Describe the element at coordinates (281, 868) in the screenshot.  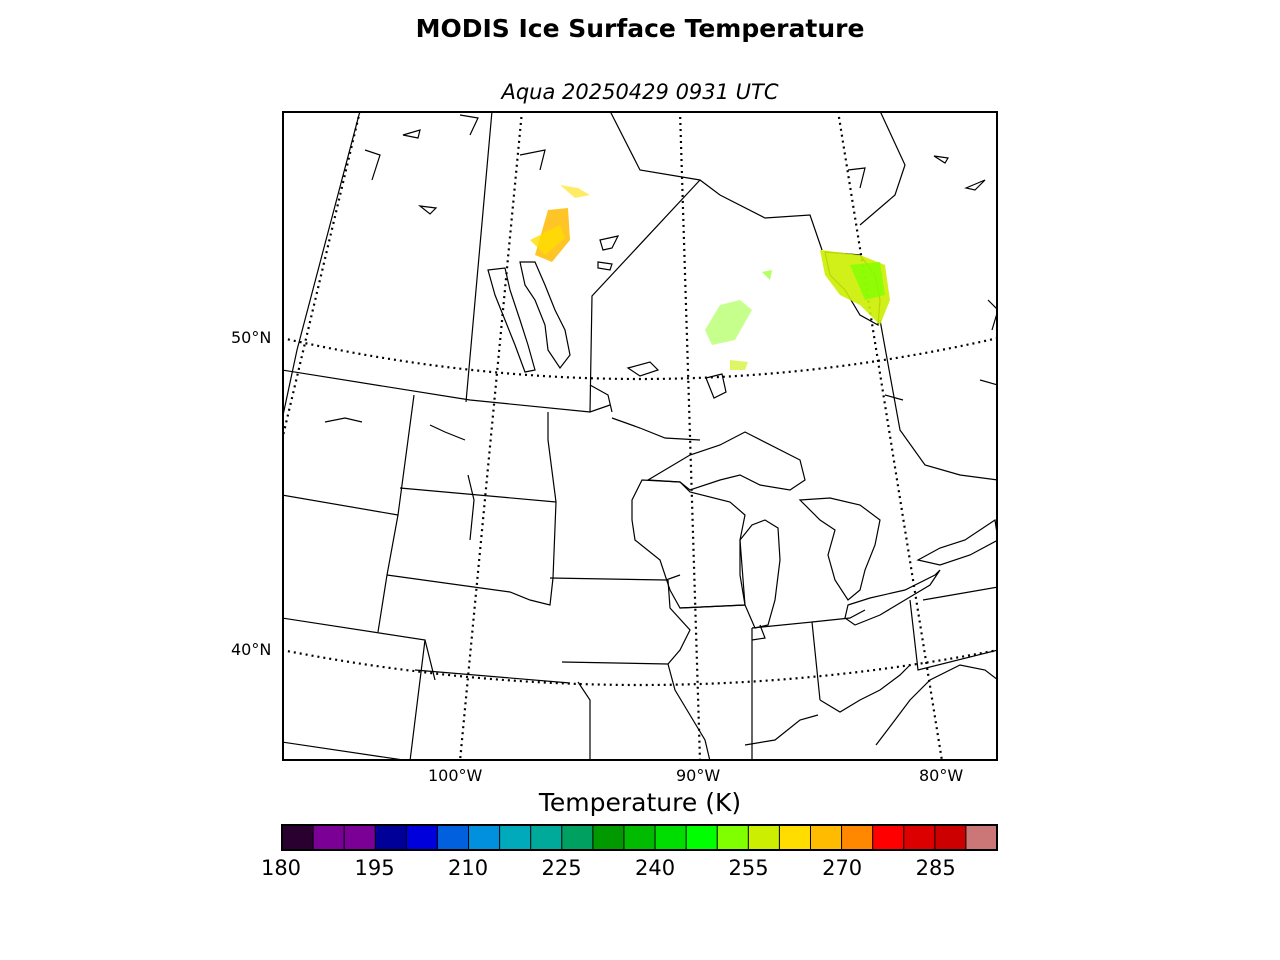
I see `colorbar-tick-label: 180` at that location.